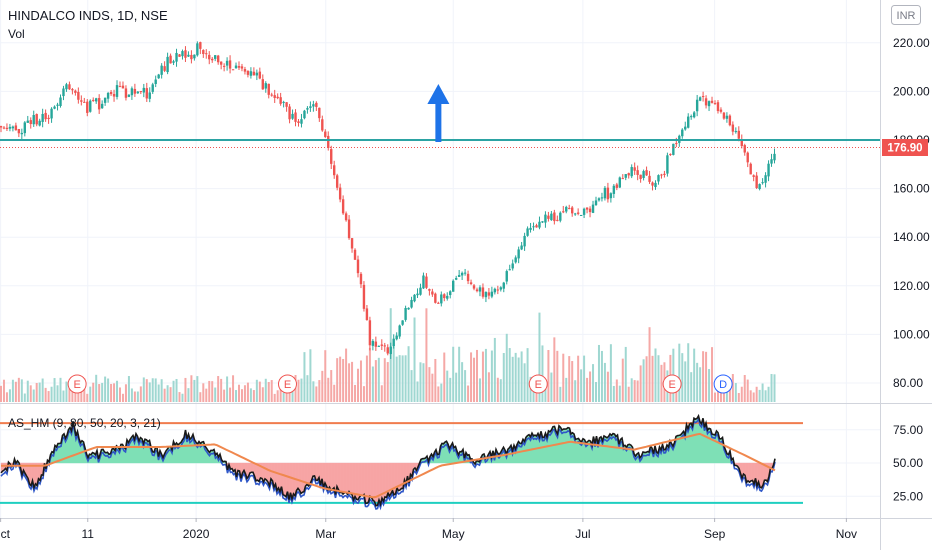  I want to click on event-marker-d: D, so click(723, 384).